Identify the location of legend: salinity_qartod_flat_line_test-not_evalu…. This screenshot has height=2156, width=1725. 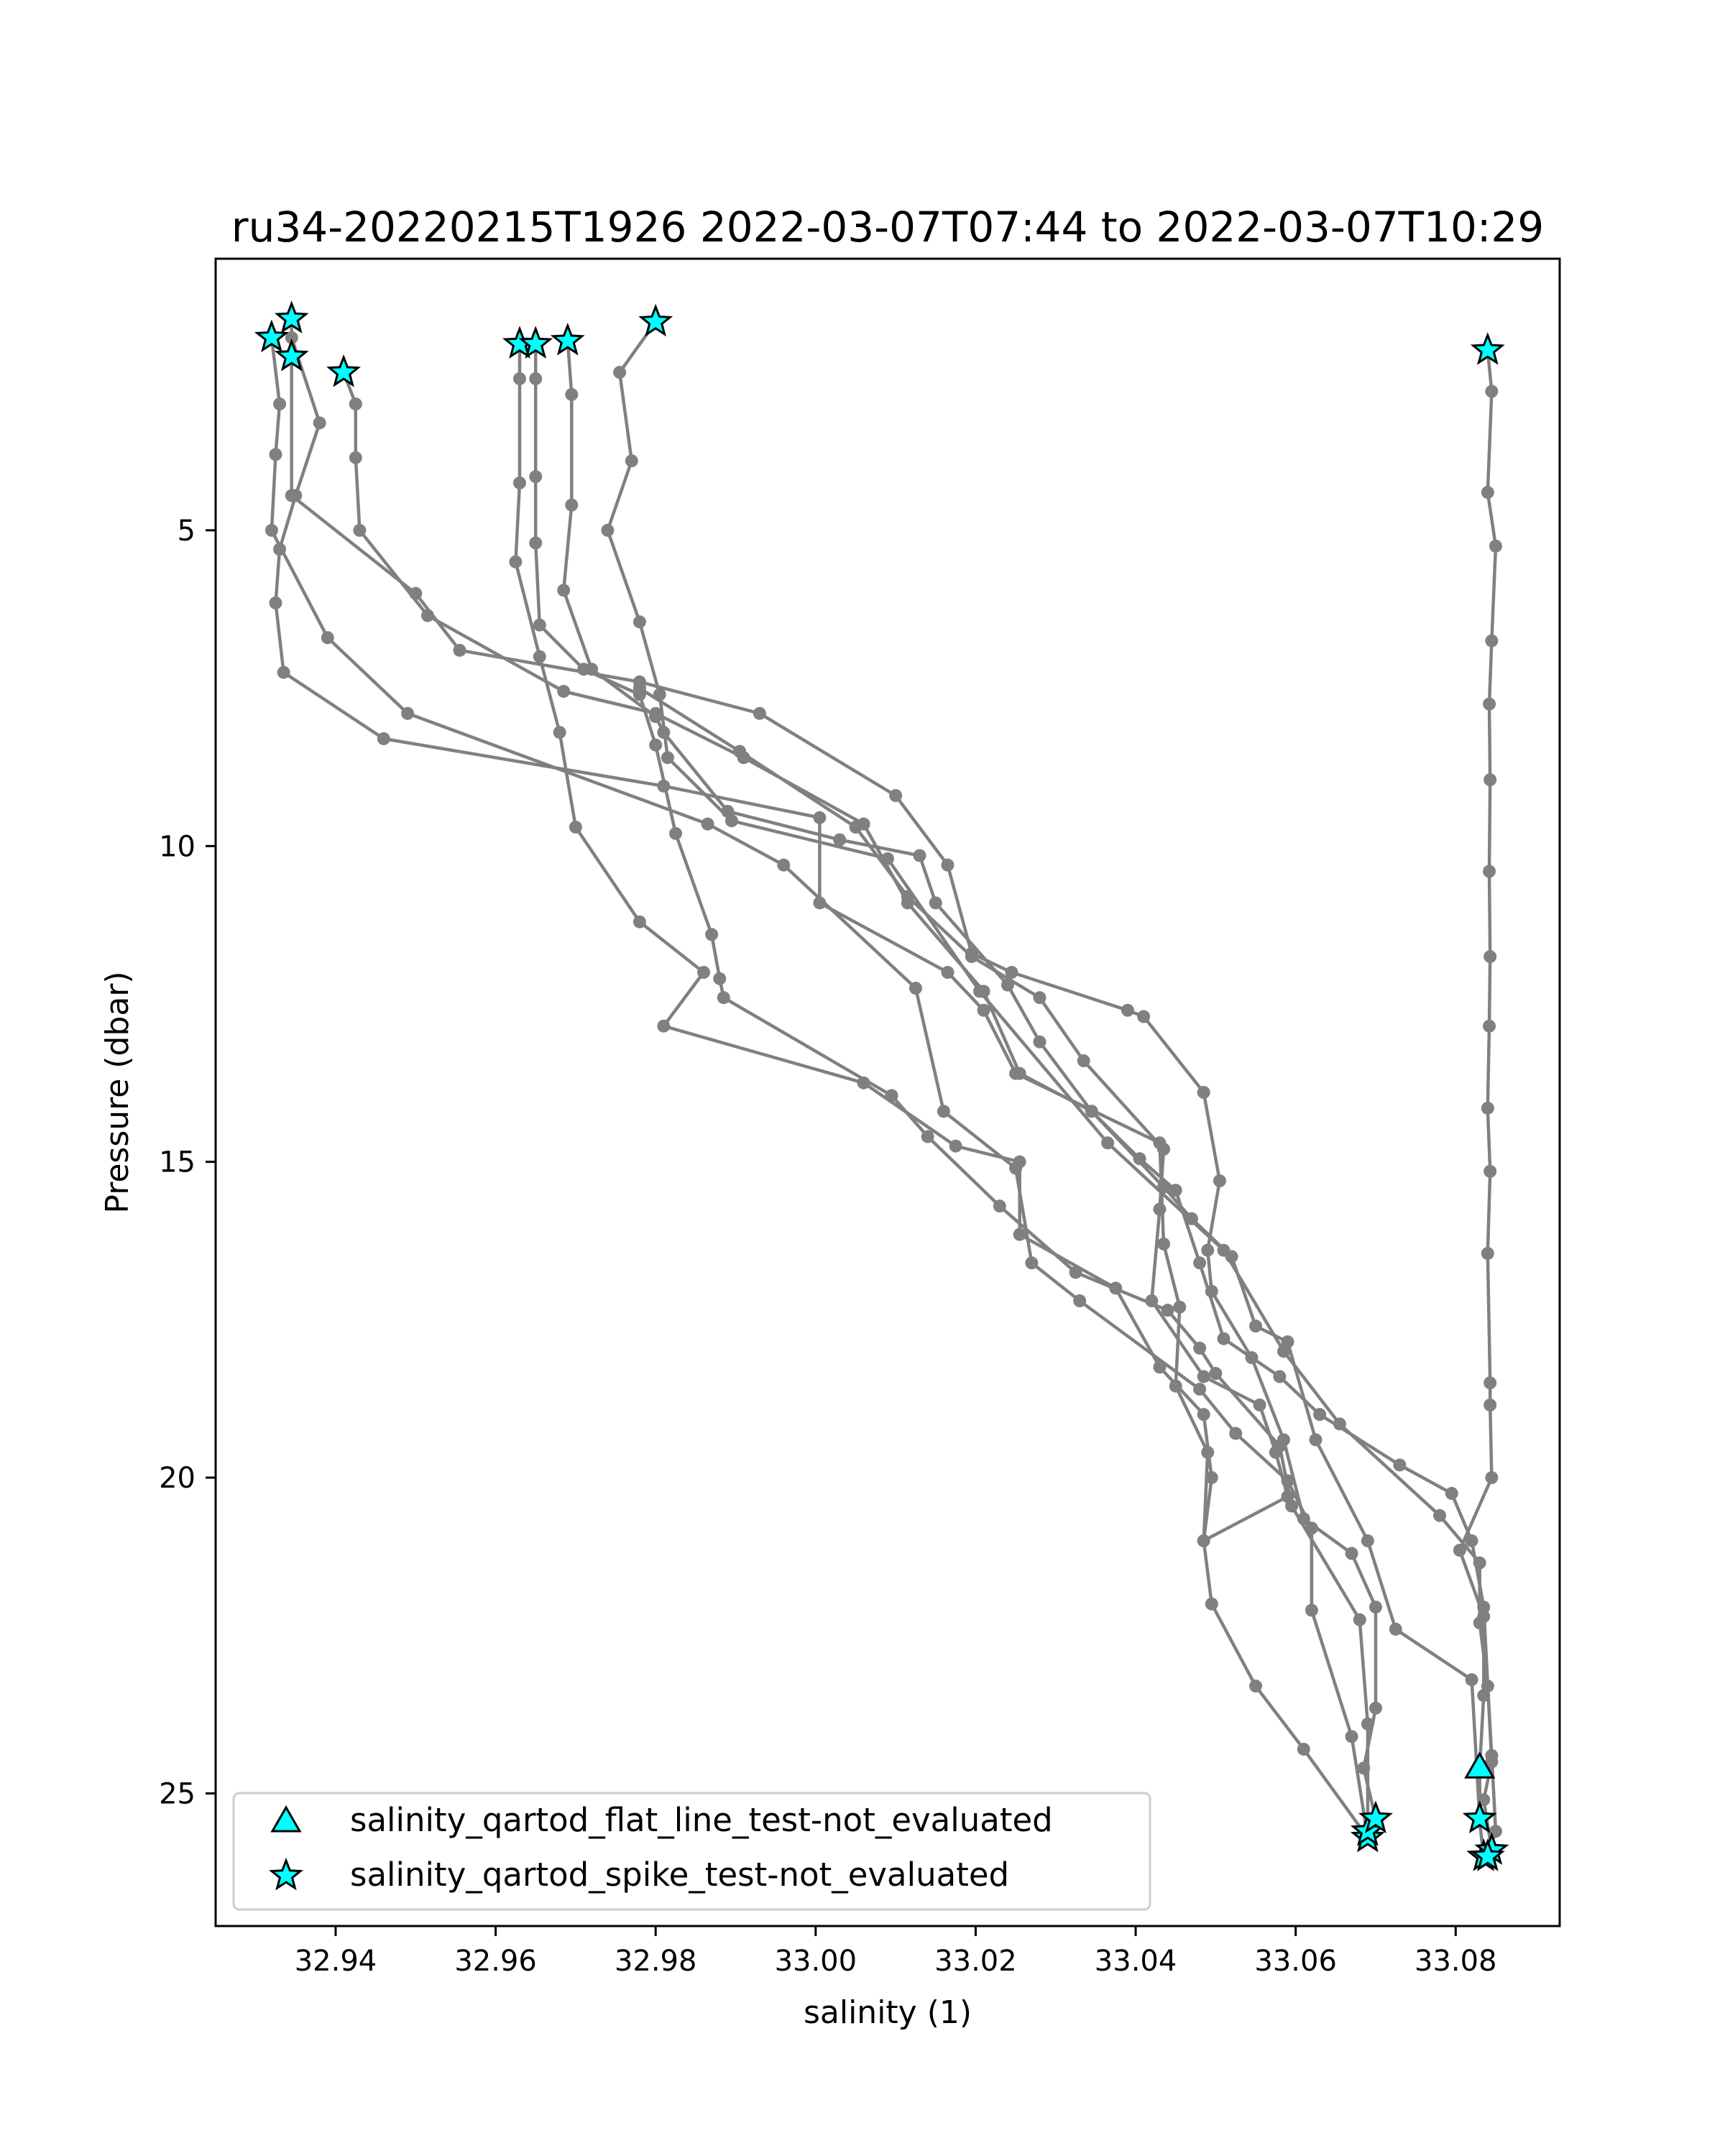
(691, 1851).